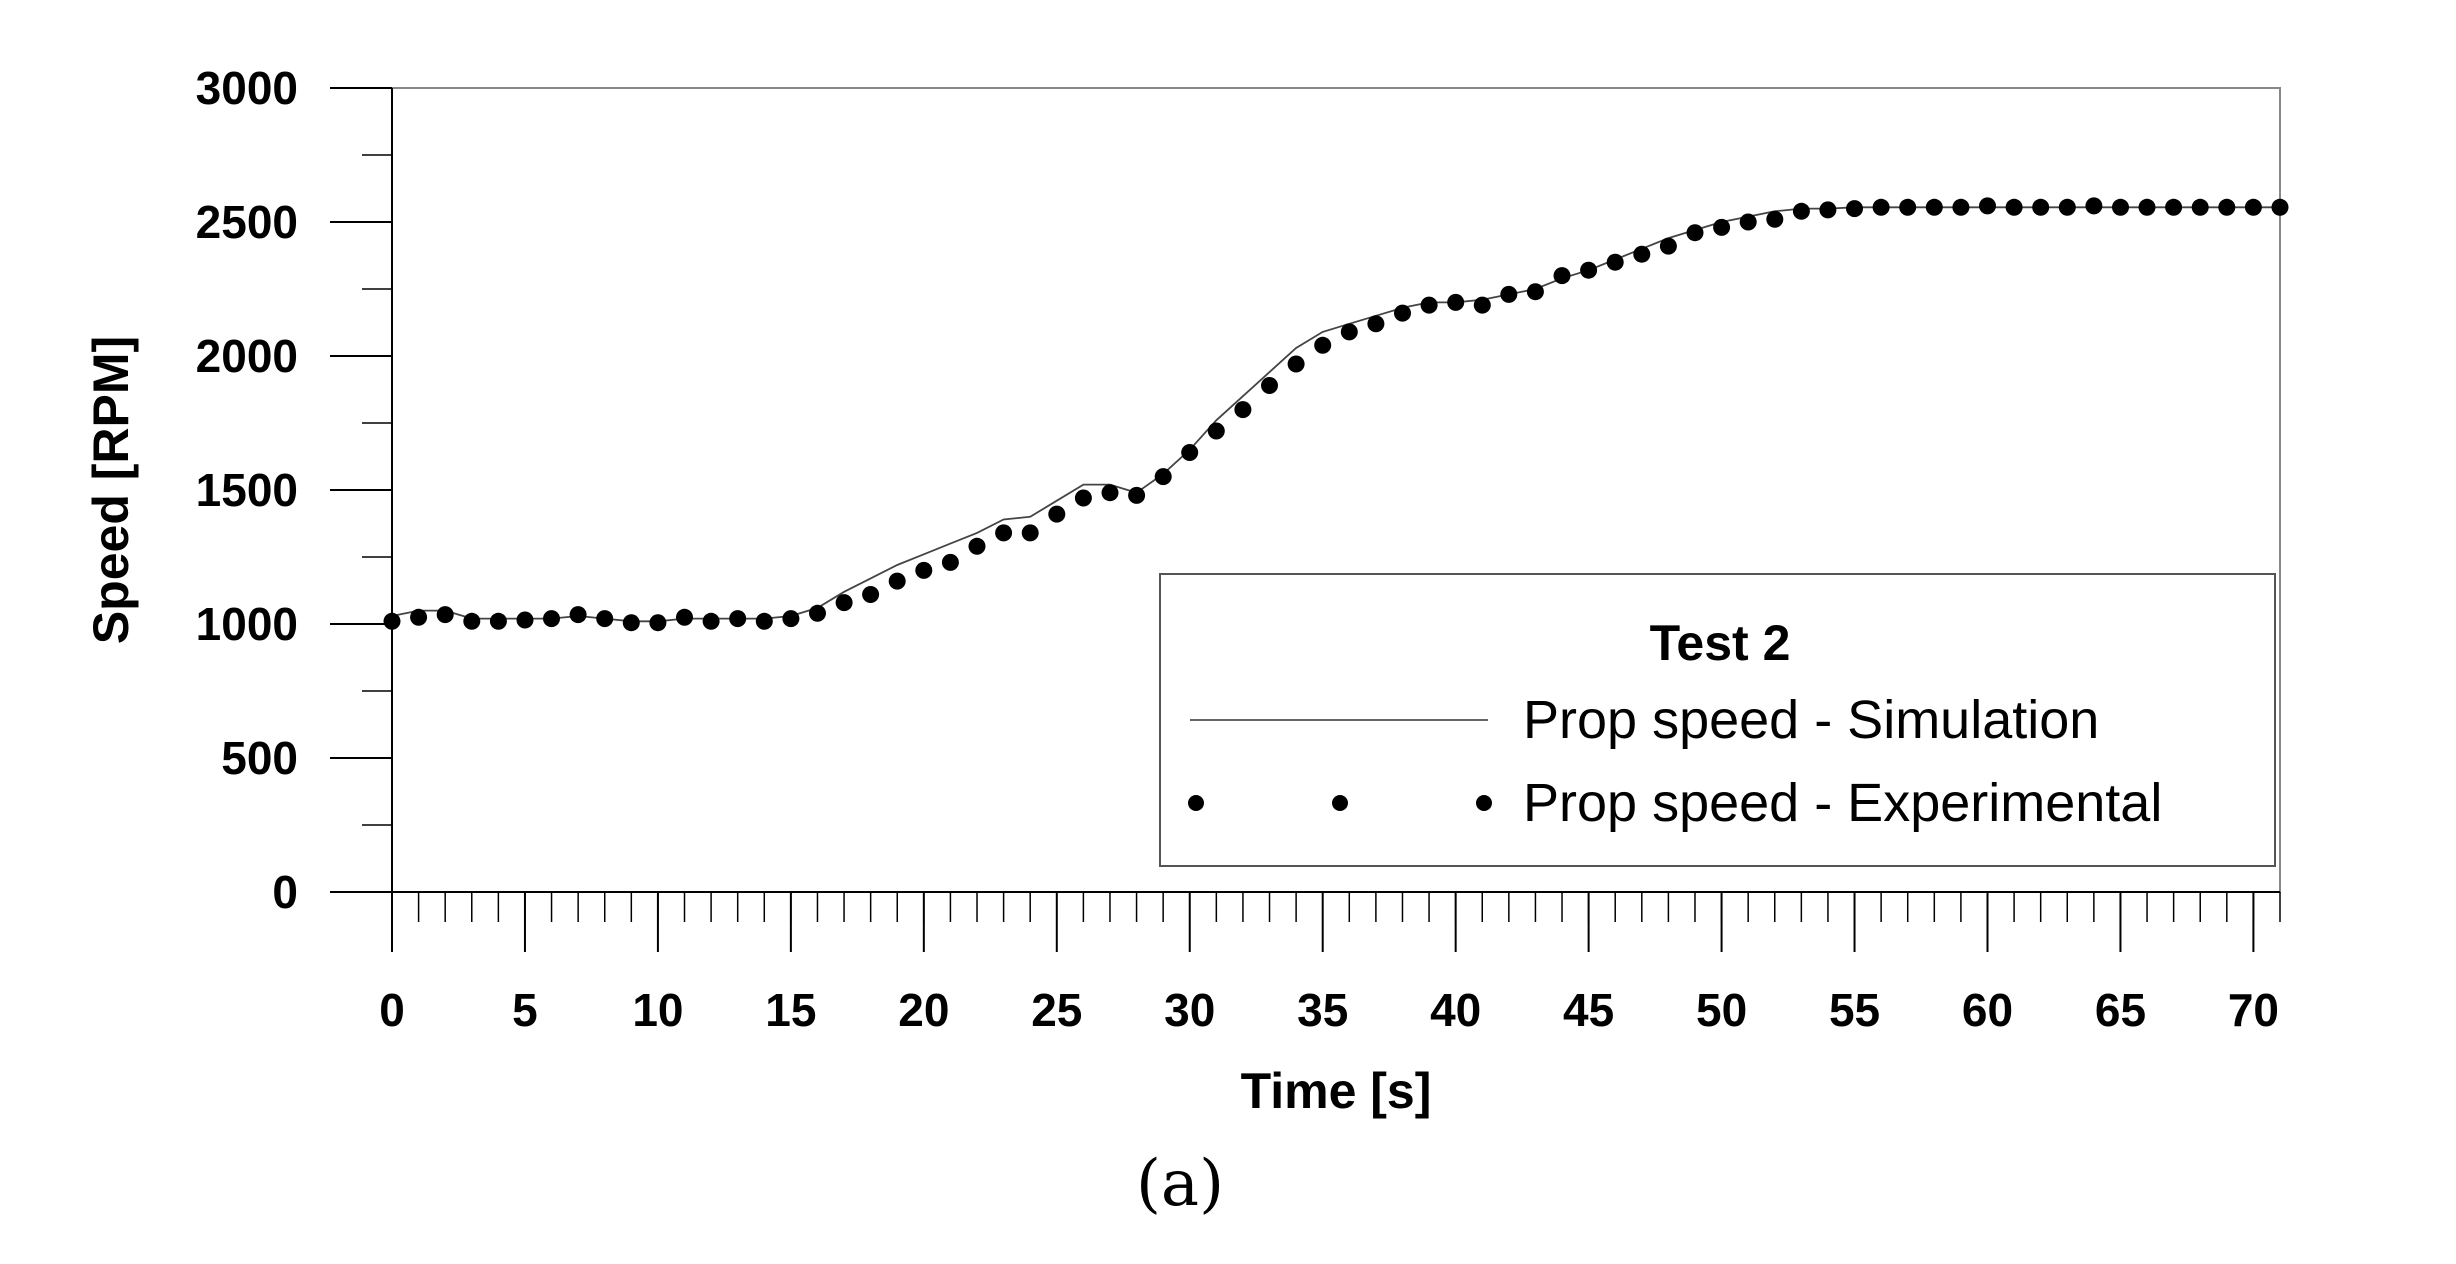 The image size is (2456, 1264). I want to click on x-tick-label: 70, so click(2253, 1010).